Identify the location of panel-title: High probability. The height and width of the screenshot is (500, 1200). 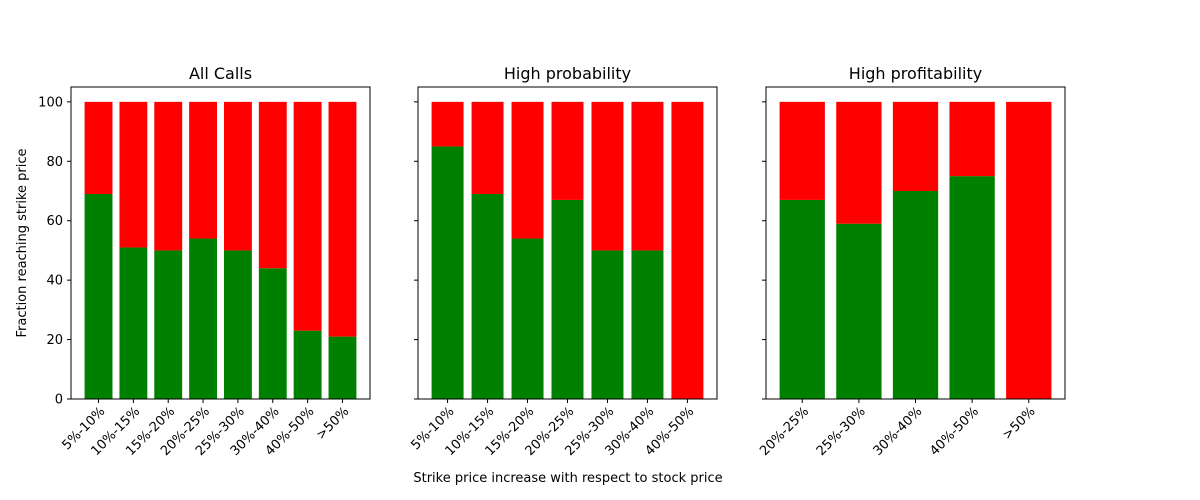
(567, 73).